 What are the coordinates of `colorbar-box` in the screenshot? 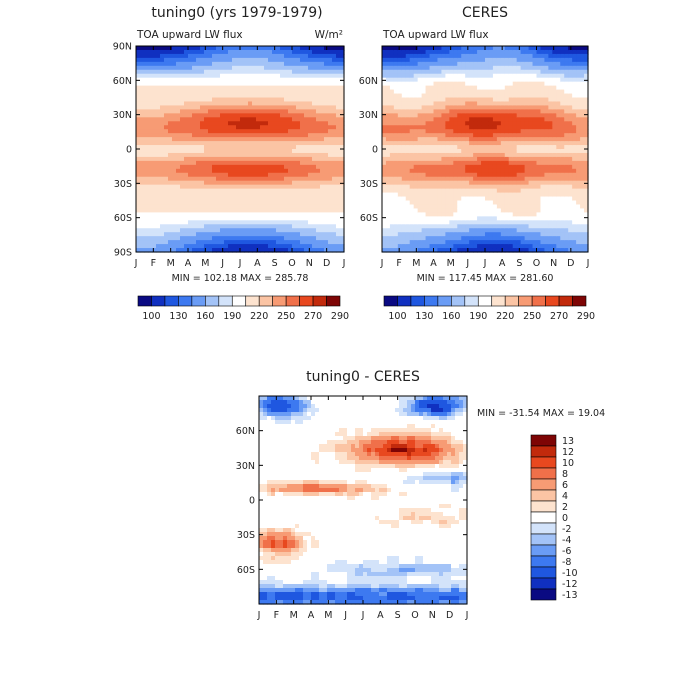 It's located at (185, 301).